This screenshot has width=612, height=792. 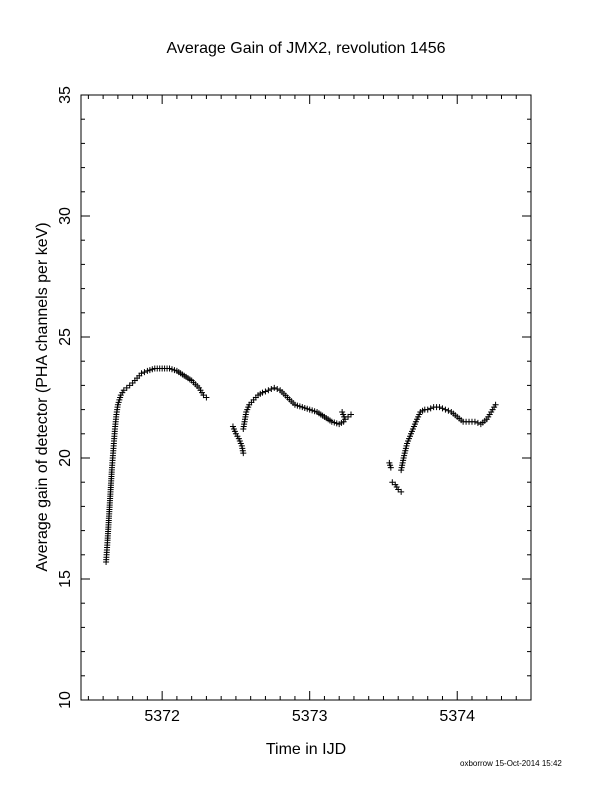 I want to click on x-tick-label: 5374, so click(x=457, y=716).